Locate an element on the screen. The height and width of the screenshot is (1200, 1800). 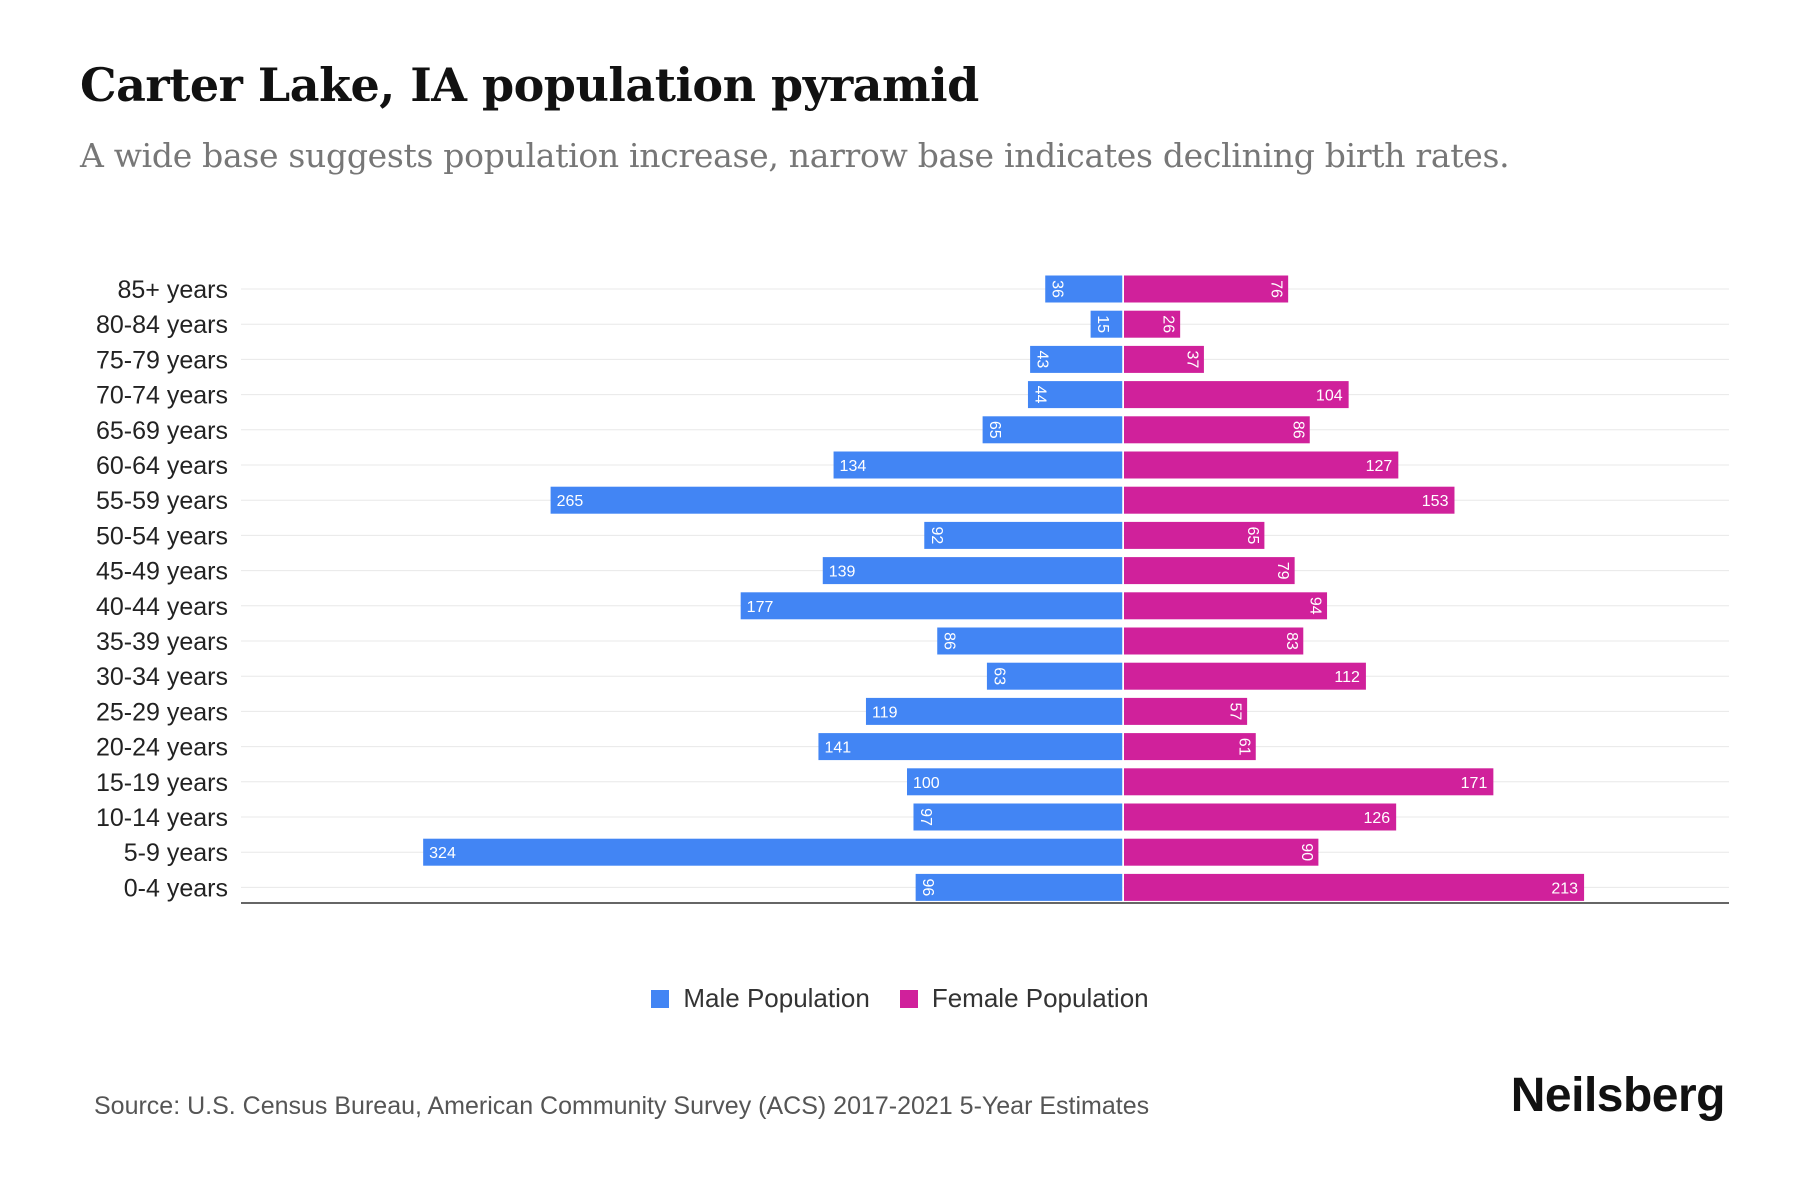
data-label-female: 65 is located at coordinates (1252, 536).